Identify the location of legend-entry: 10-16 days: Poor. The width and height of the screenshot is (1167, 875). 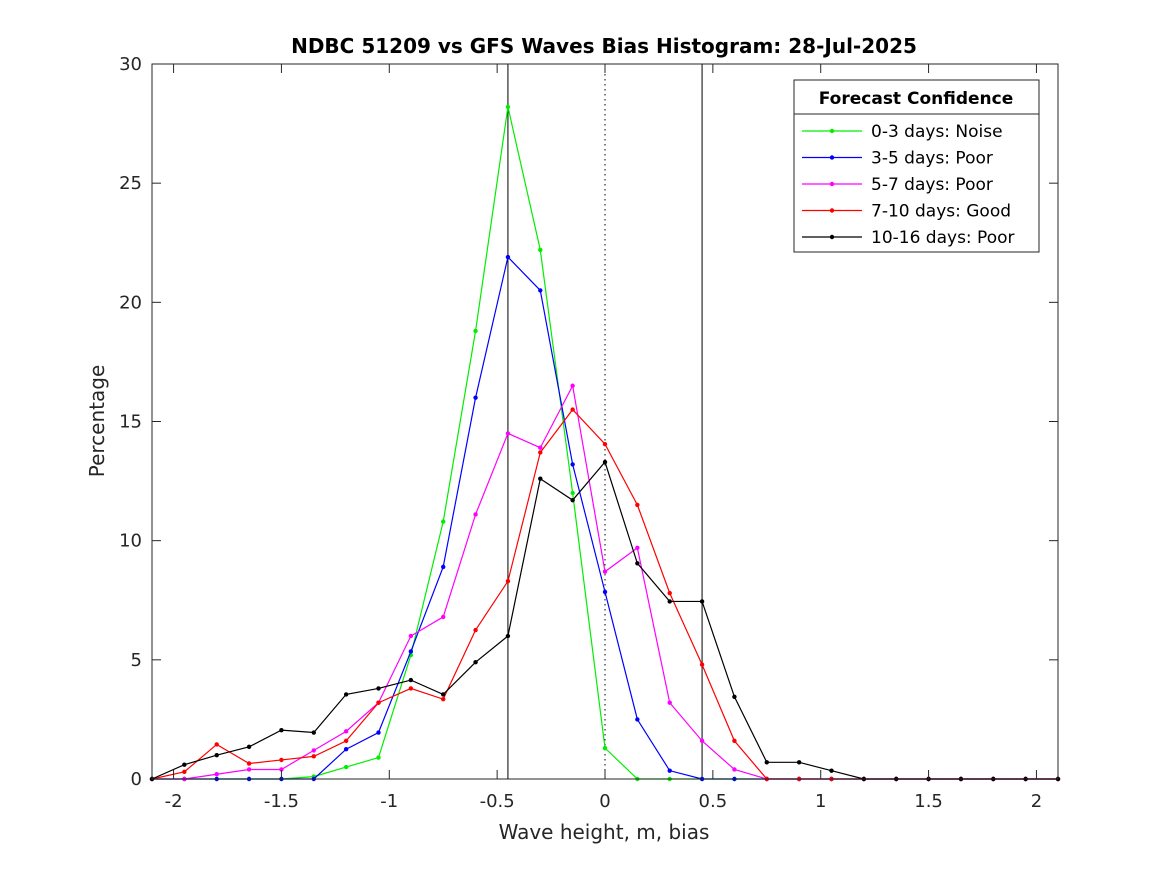
(908, 238).